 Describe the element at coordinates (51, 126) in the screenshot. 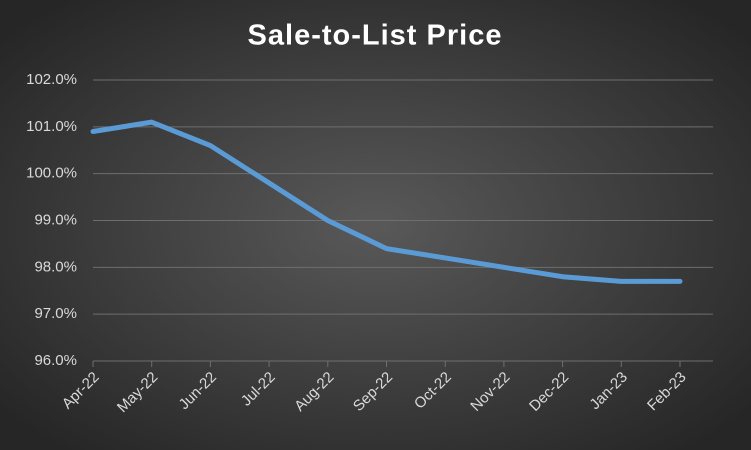

I see `y-tick-label: 101.0%` at that location.